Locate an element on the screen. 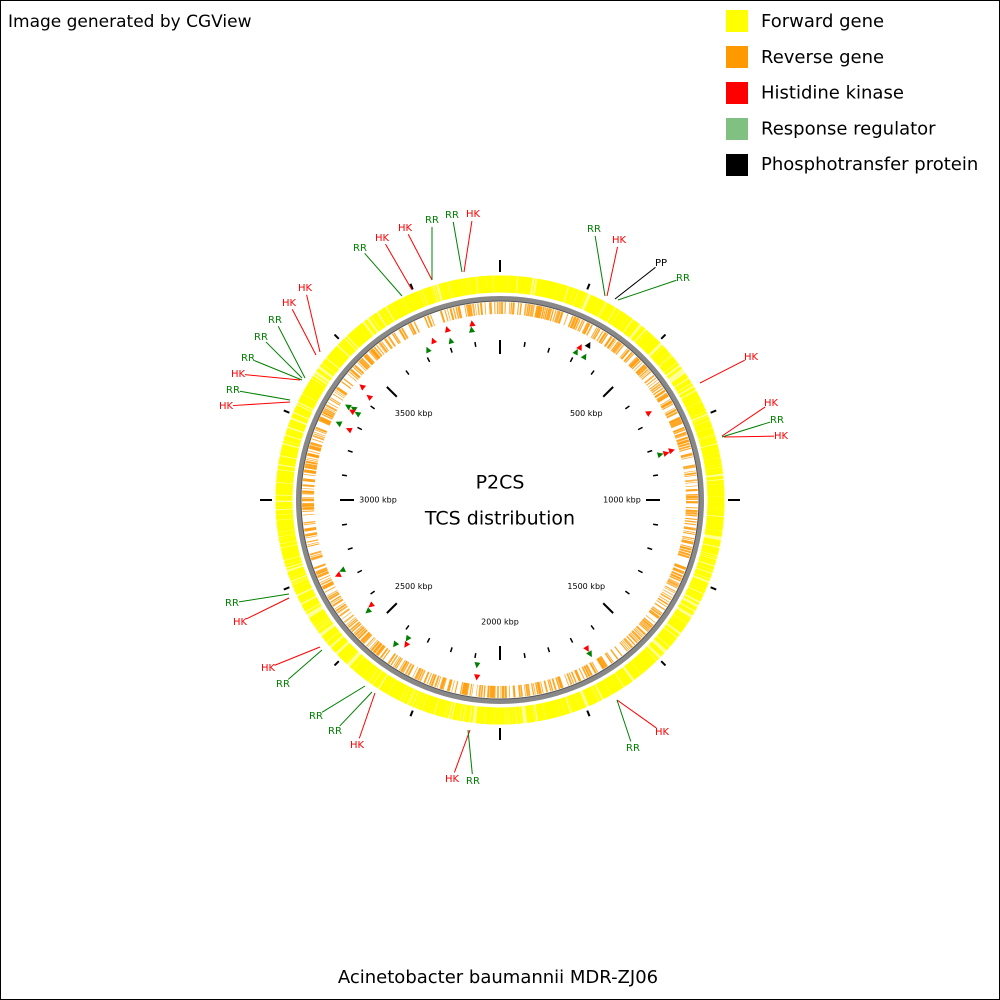 The height and width of the screenshot is (1000, 1000). feature-label: HK is located at coordinates (452, 779).